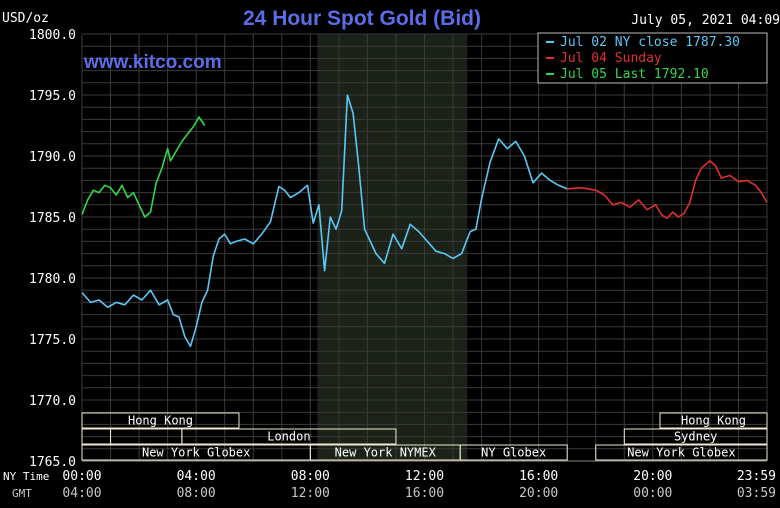 Image resolution: width=780 pixels, height=508 pixels. What do you see at coordinates (650, 42) in the screenshot?
I see `legend-entry: Jul 02 NY close 1787.30` at bounding box center [650, 42].